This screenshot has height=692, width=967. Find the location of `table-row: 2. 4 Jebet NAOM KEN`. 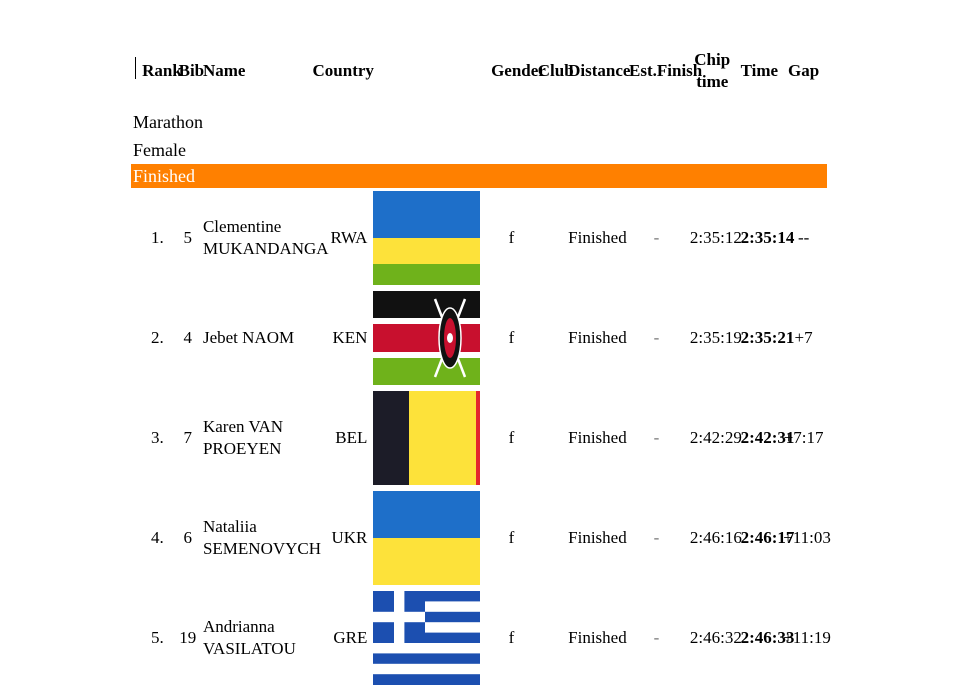

table-row: 2. 4 Jebet NAOM KEN is located at coordinates (479, 338).